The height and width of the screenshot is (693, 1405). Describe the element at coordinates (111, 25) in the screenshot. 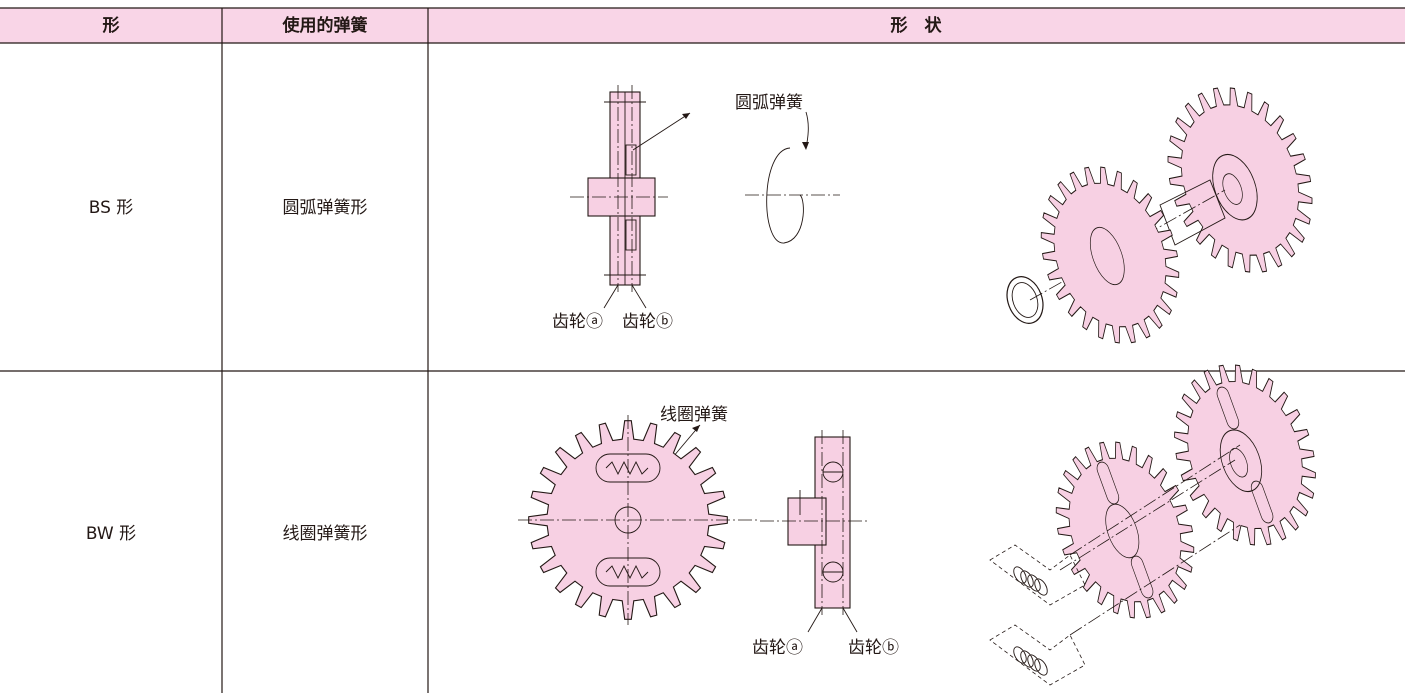

I see `header-cell: 形` at that location.